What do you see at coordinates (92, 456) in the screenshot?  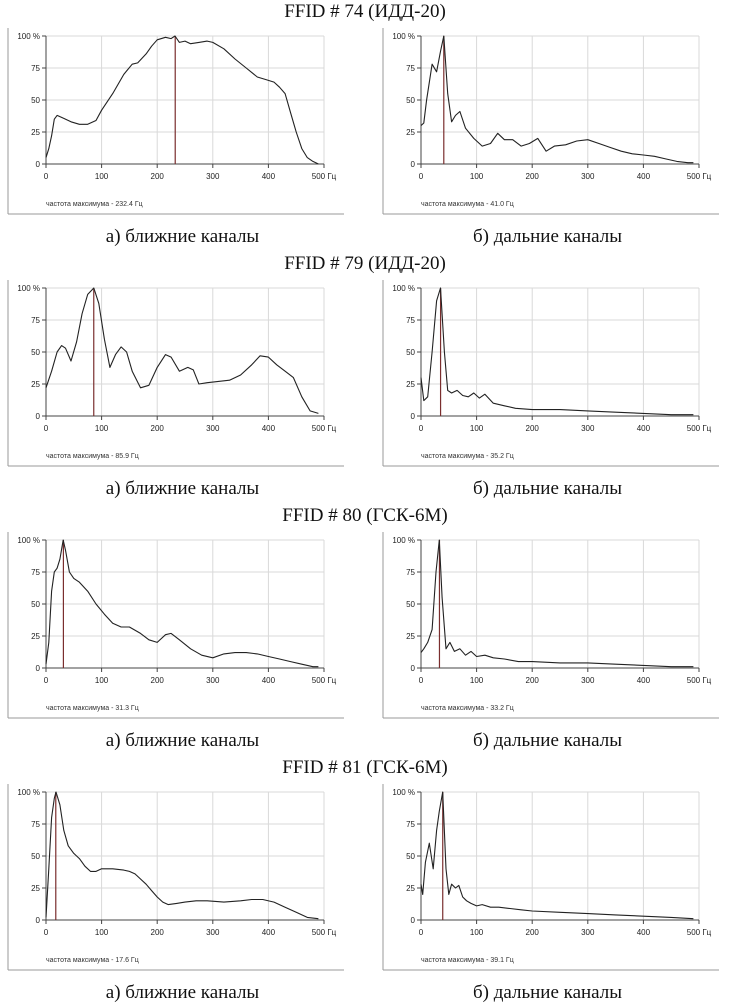 I see `peak-frequency-label: частота максимума - 85.9 Гц` at bounding box center [92, 456].